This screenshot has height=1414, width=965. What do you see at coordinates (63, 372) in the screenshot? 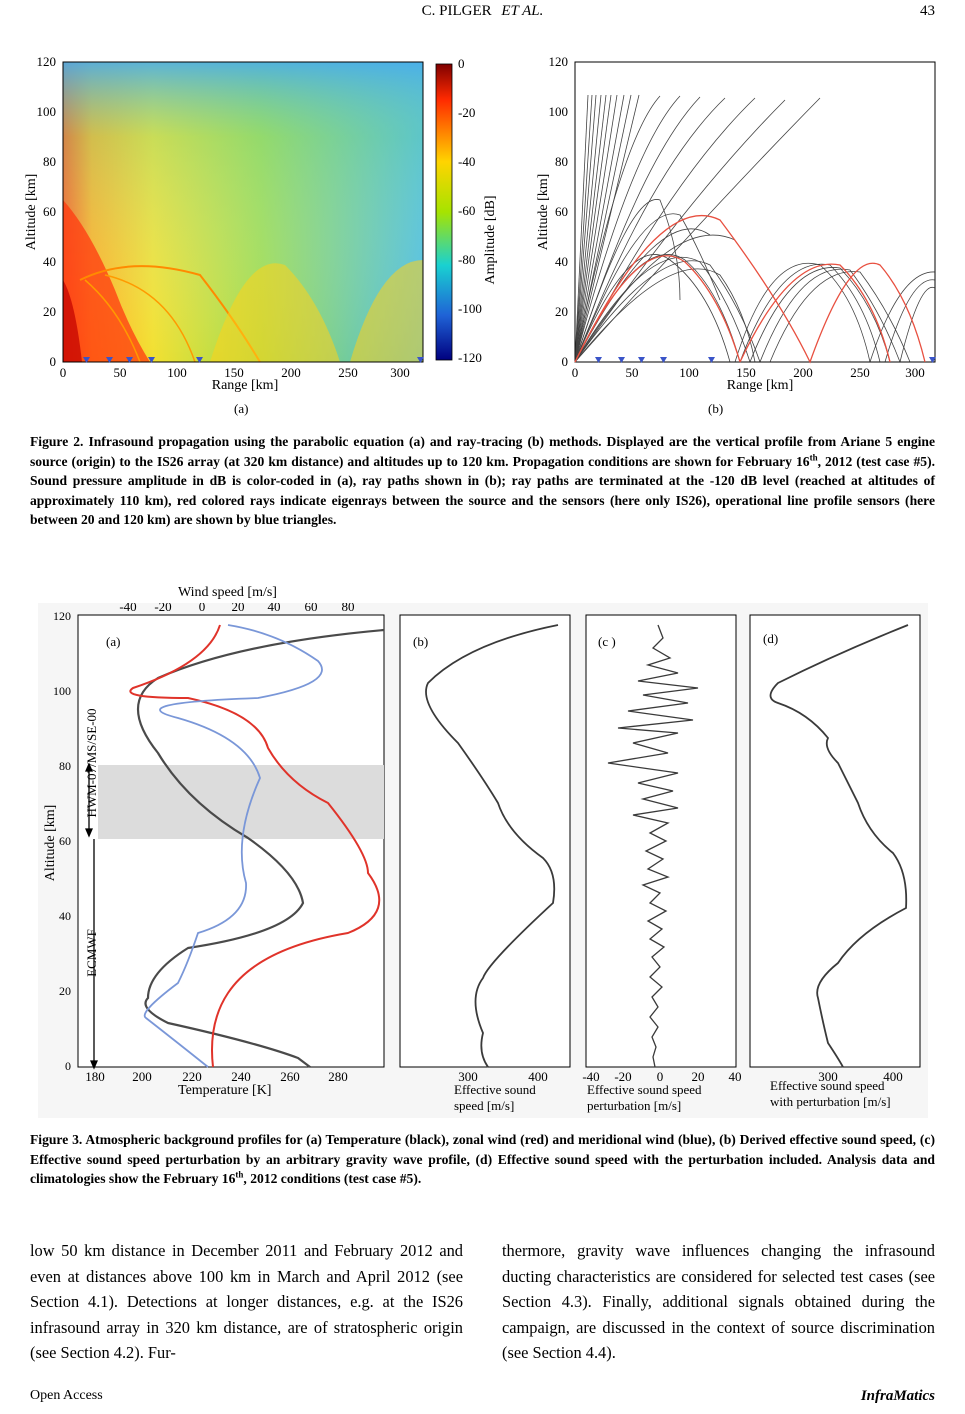
I see `pa-xtick: 0` at bounding box center [63, 372].